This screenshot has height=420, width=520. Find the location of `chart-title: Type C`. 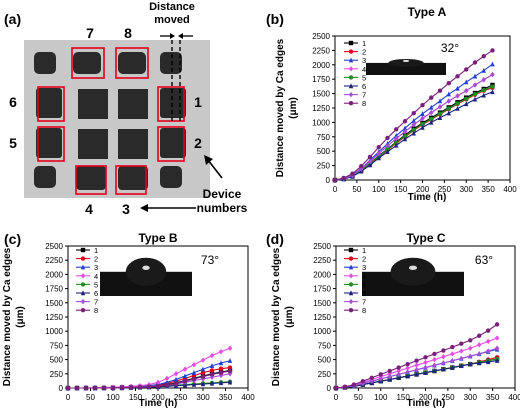

chart-title: Type C is located at coordinates (425, 238).